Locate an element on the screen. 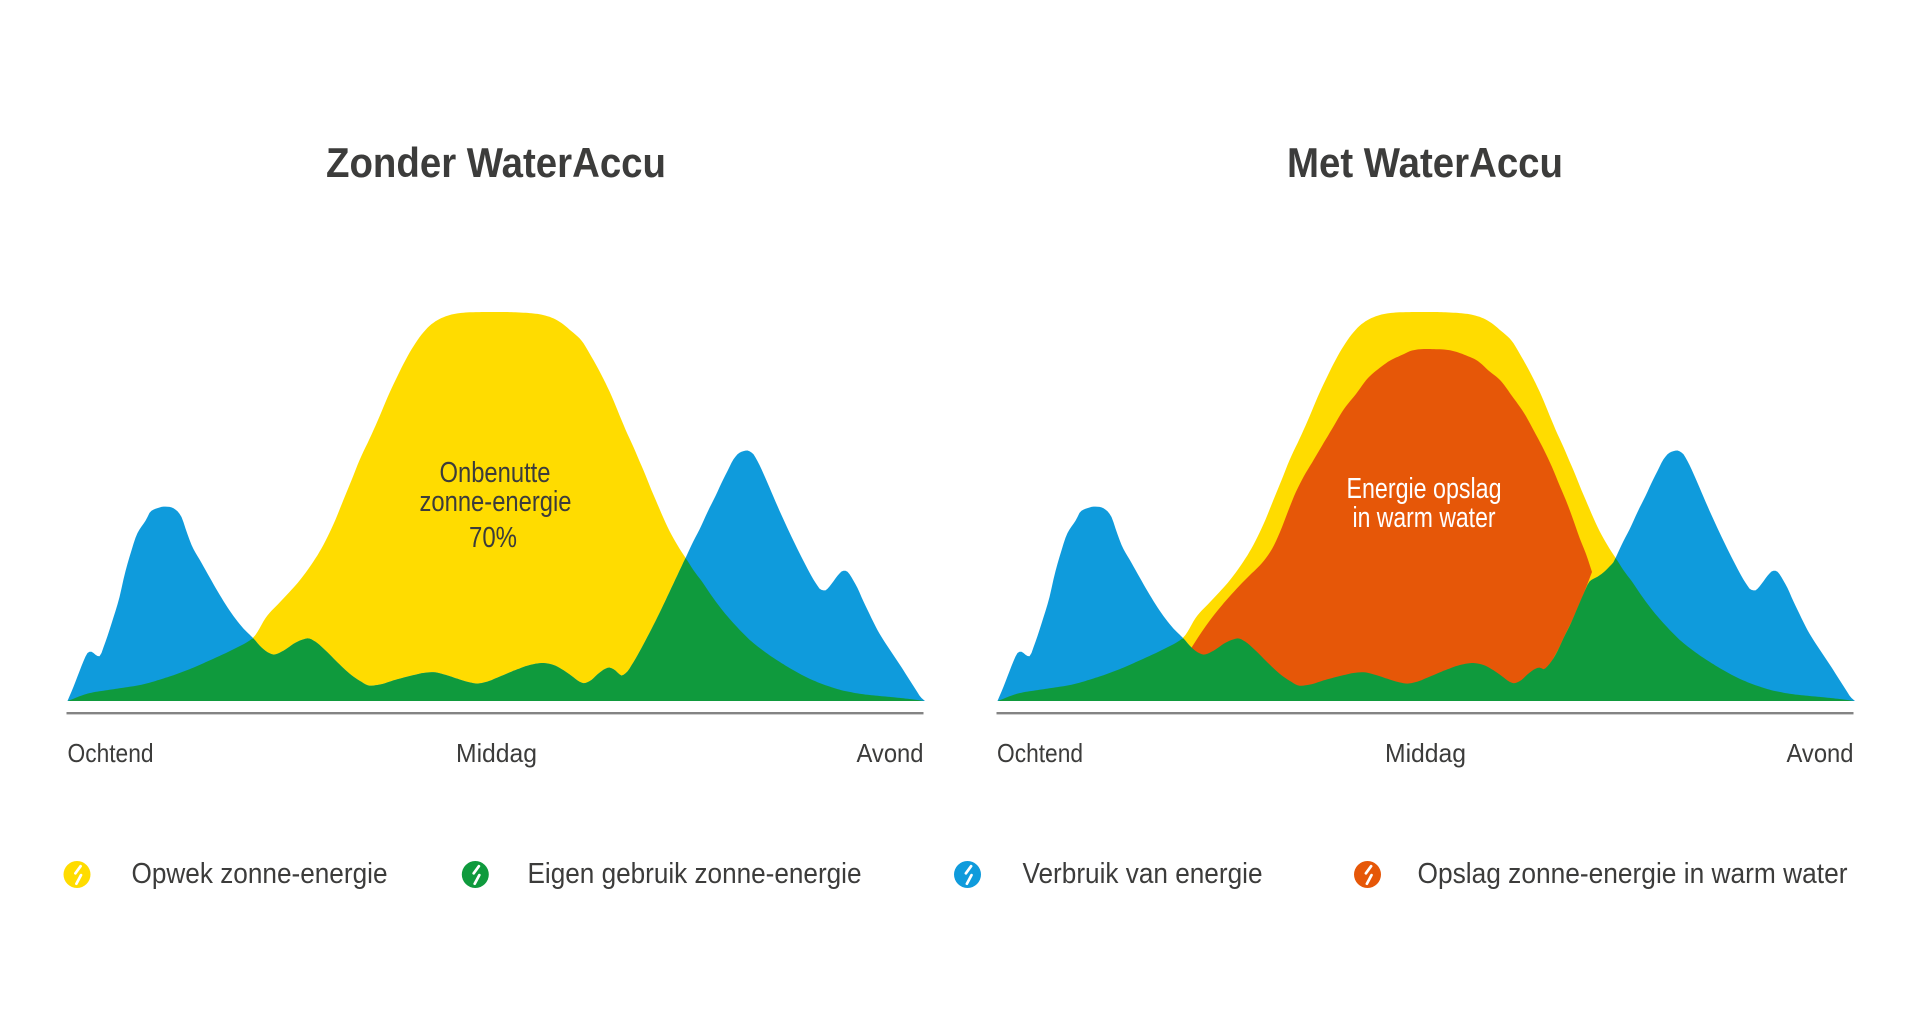 This screenshot has height=1024, width=1920. svg-text: Eigen gebruik zonne-energie is located at coordinates (695, 874).